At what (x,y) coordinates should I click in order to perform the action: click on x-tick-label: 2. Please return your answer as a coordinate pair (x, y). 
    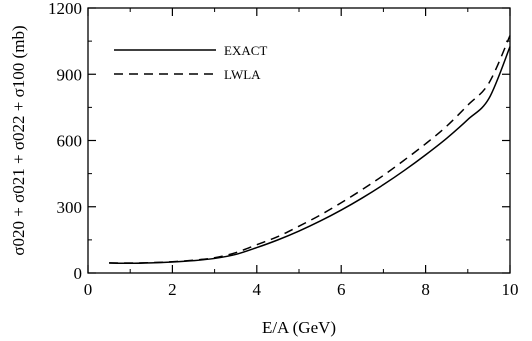
    Looking at the image, I should click on (172, 289).